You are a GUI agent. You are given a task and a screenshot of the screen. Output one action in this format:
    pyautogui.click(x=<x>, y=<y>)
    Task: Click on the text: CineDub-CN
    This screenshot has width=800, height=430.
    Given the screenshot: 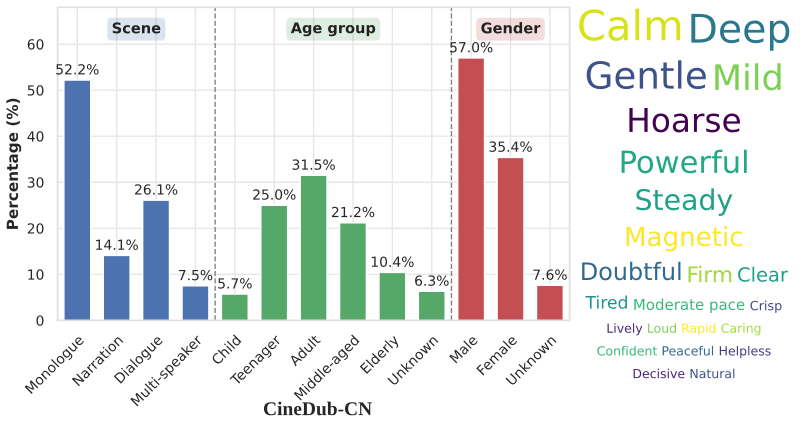 What is the action you would take?
    pyautogui.click(x=318, y=409)
    